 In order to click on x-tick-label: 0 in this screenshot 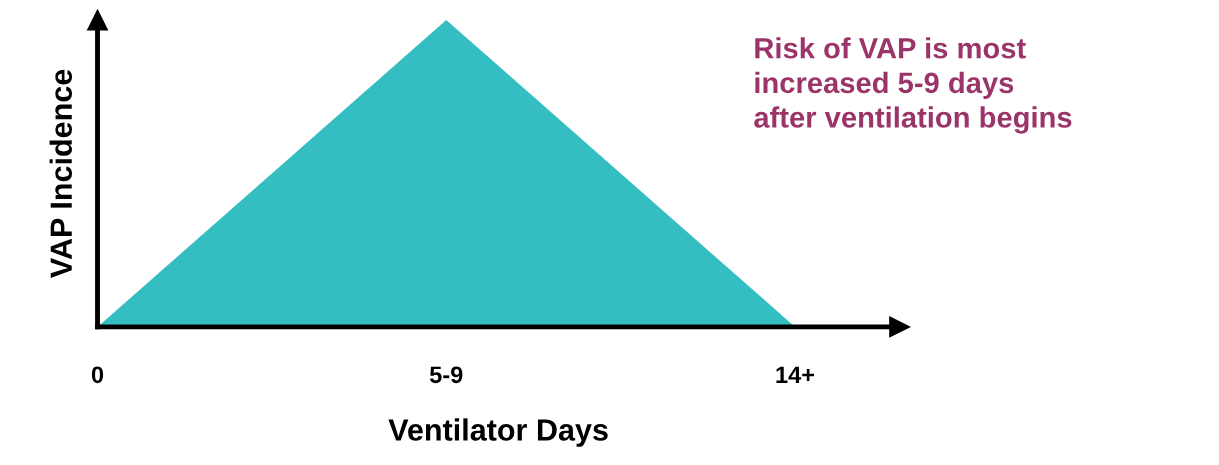, I will do `click(97, 375)`.